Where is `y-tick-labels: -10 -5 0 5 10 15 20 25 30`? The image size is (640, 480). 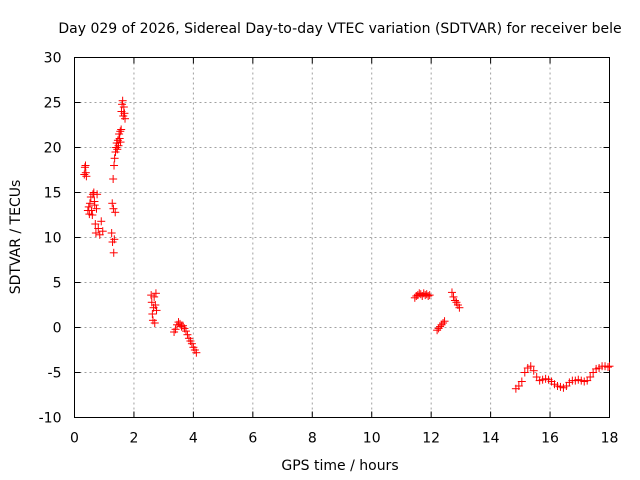
y-tick-labels: -10 -5 0 5 10 15 20 25 30 is located at coordinates (50, 239).